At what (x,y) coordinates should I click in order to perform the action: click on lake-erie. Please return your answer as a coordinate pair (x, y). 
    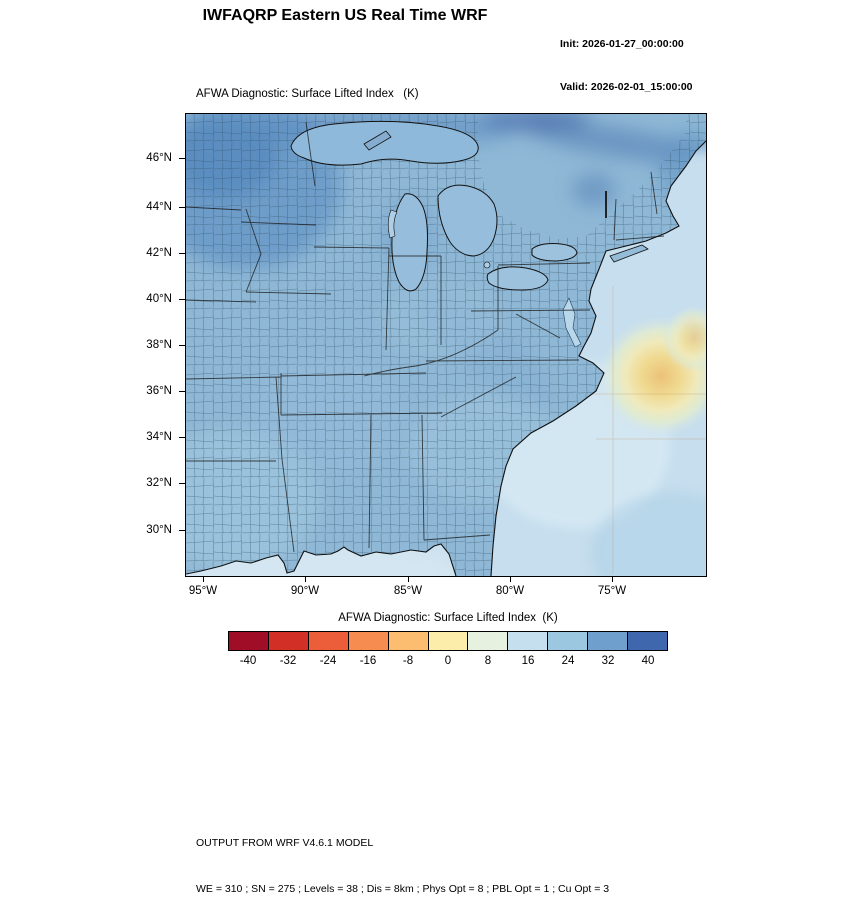
    Looking at the image, I should click on (517, 278).